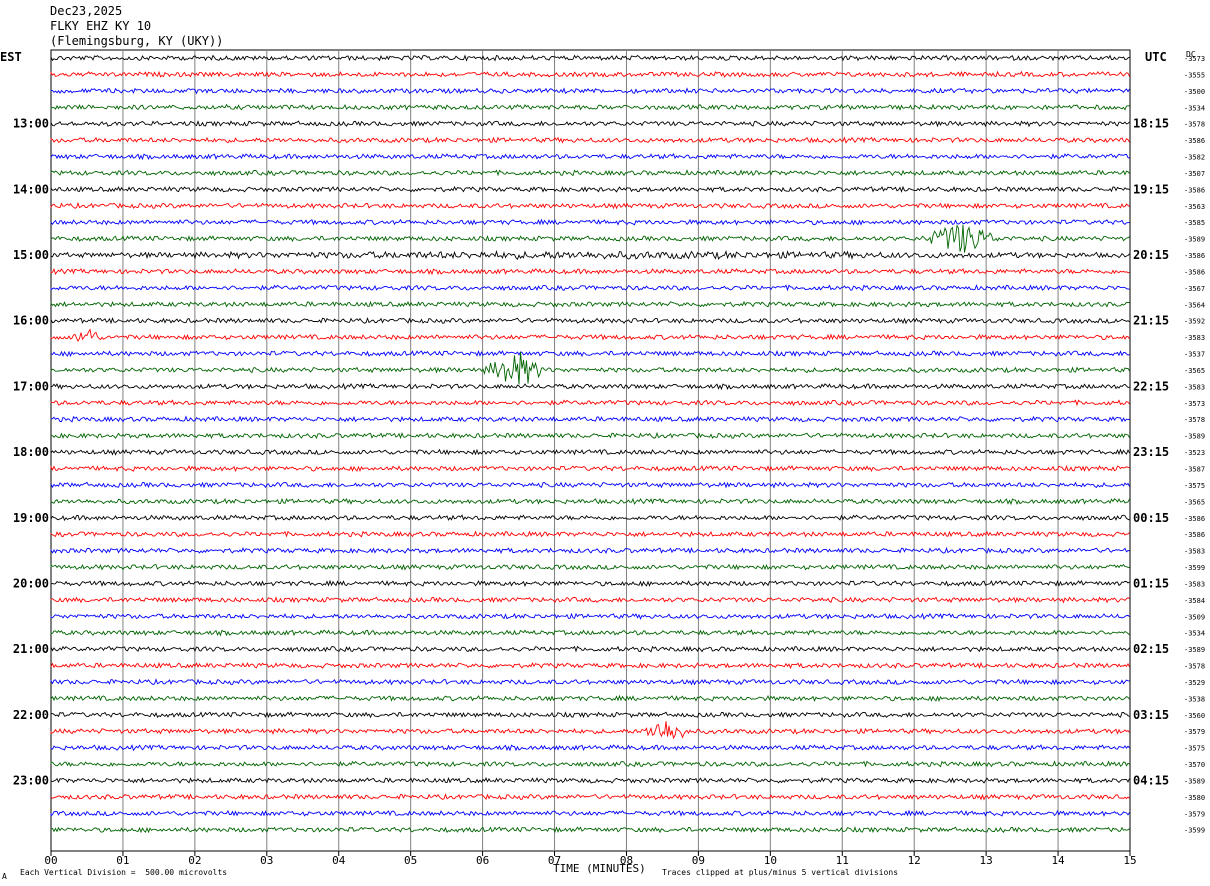 Image resolution: width=1210 pixels, height=886 pixels. Describe the element at coordinates (1194, 453) in the screenshot. I see `dc-offset-label: -3523` at that location.